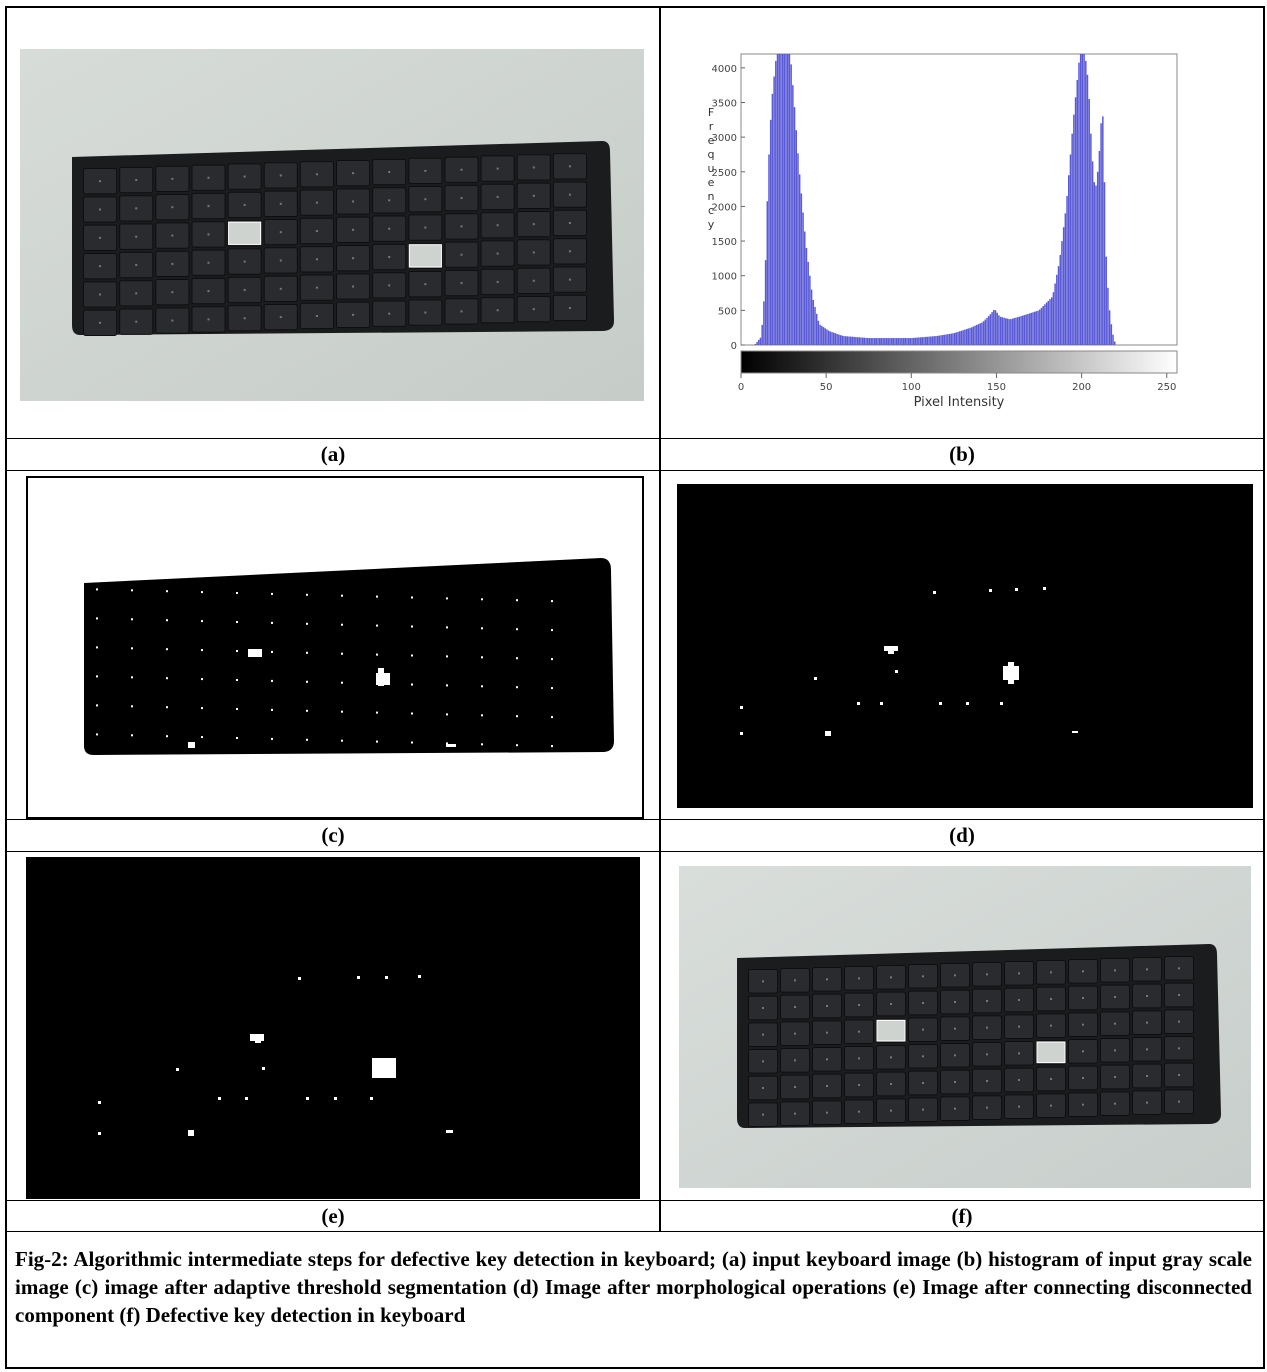 This screenshot has height=1372, width=1267. I want to click on label-e: (e), so click(333, 1216).